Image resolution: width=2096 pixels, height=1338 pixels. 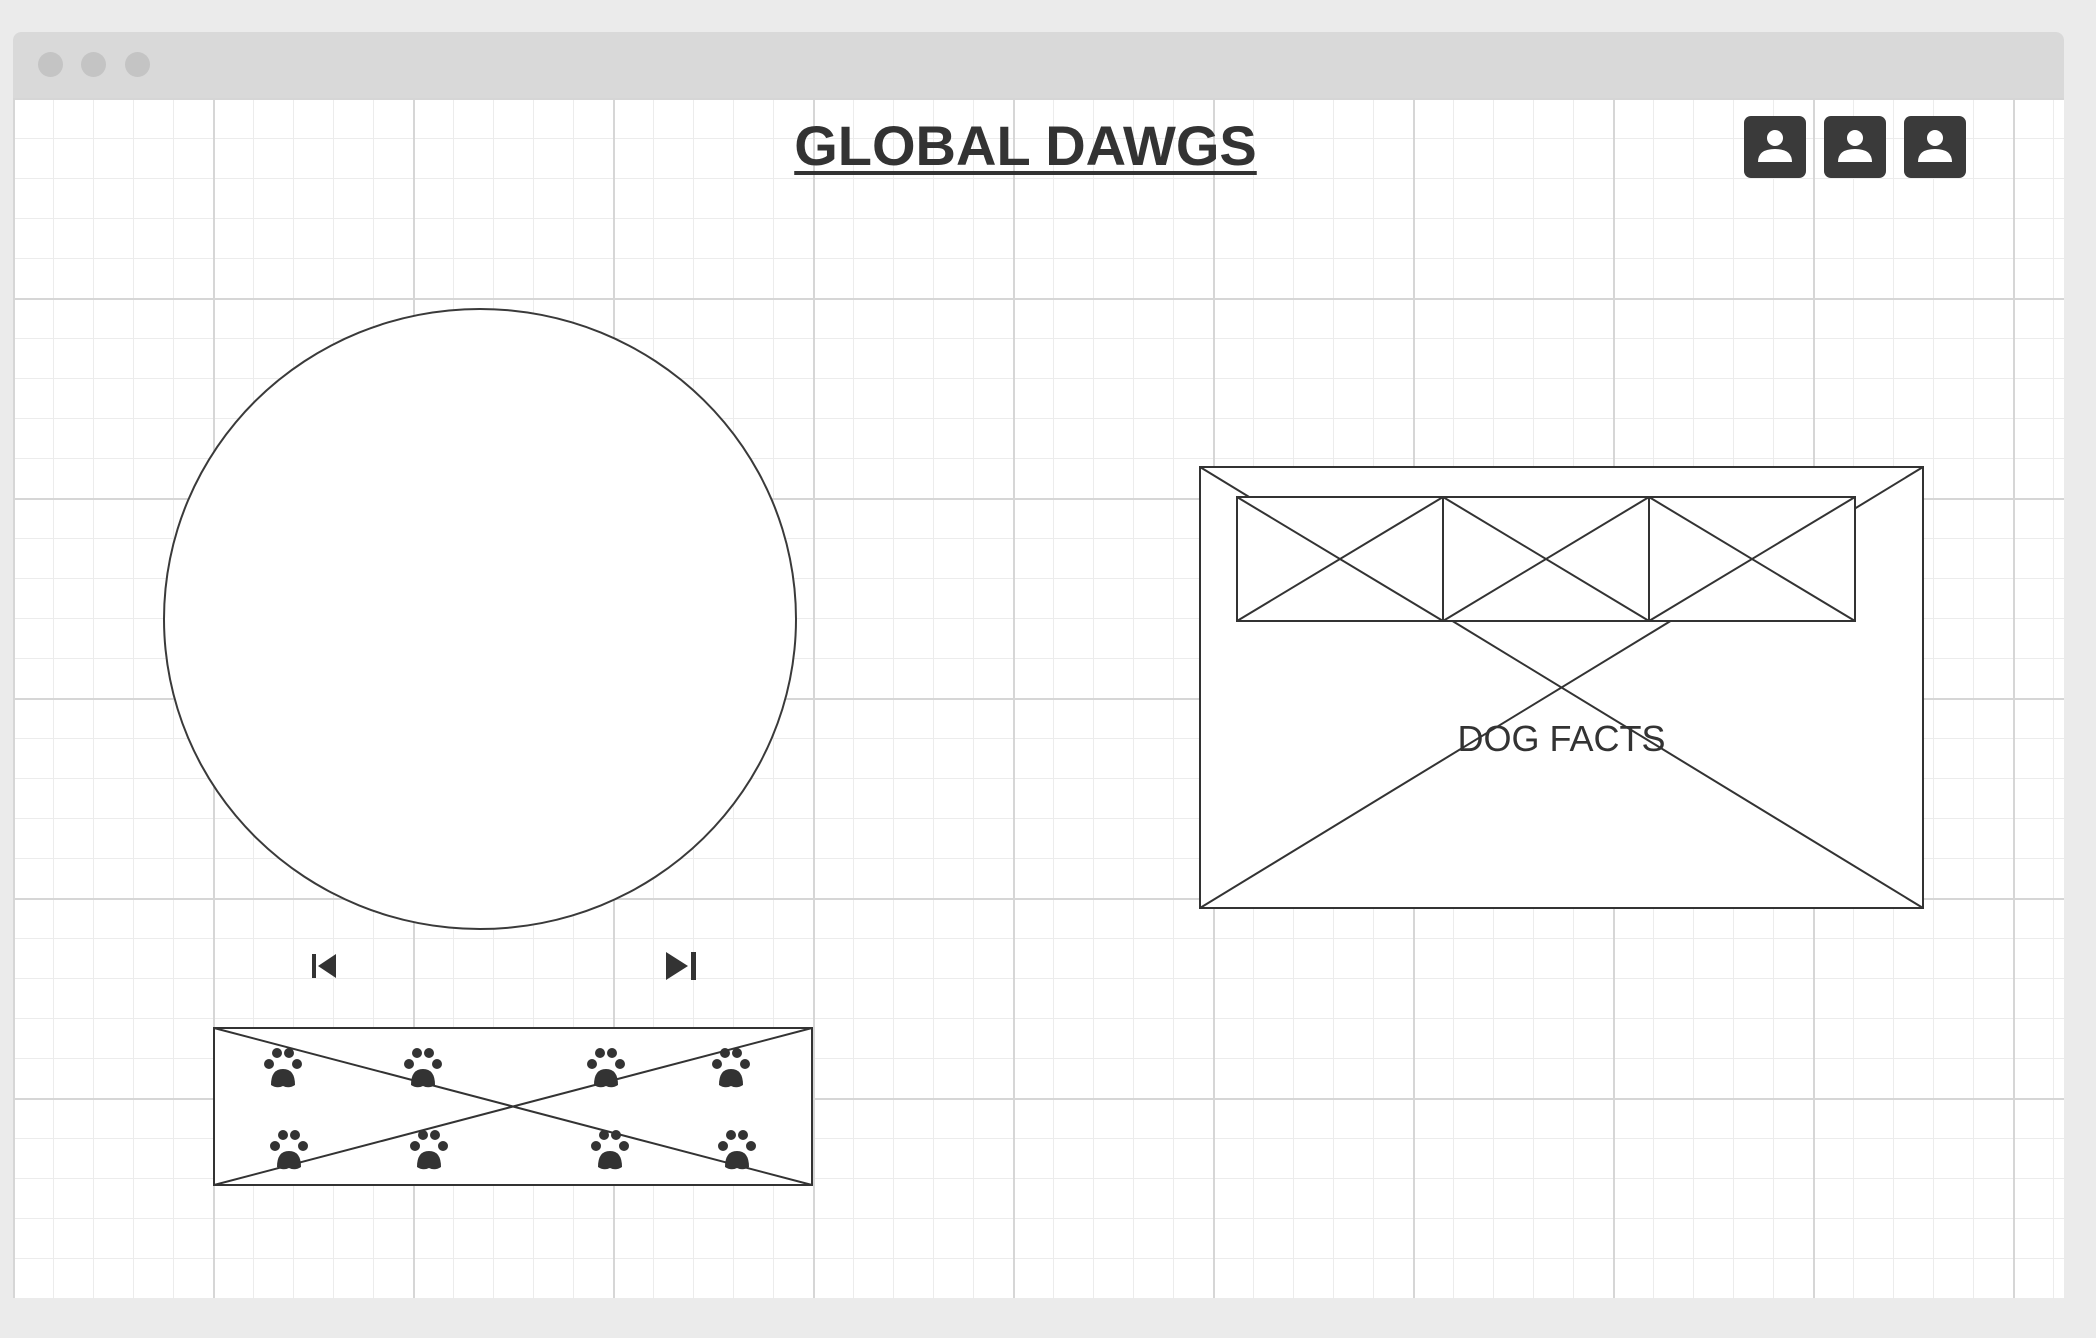 What do you see at coordinates (1561, 687) in the screenshot?
I see `dog-facts-panel` at bounding box center [1561, 687].